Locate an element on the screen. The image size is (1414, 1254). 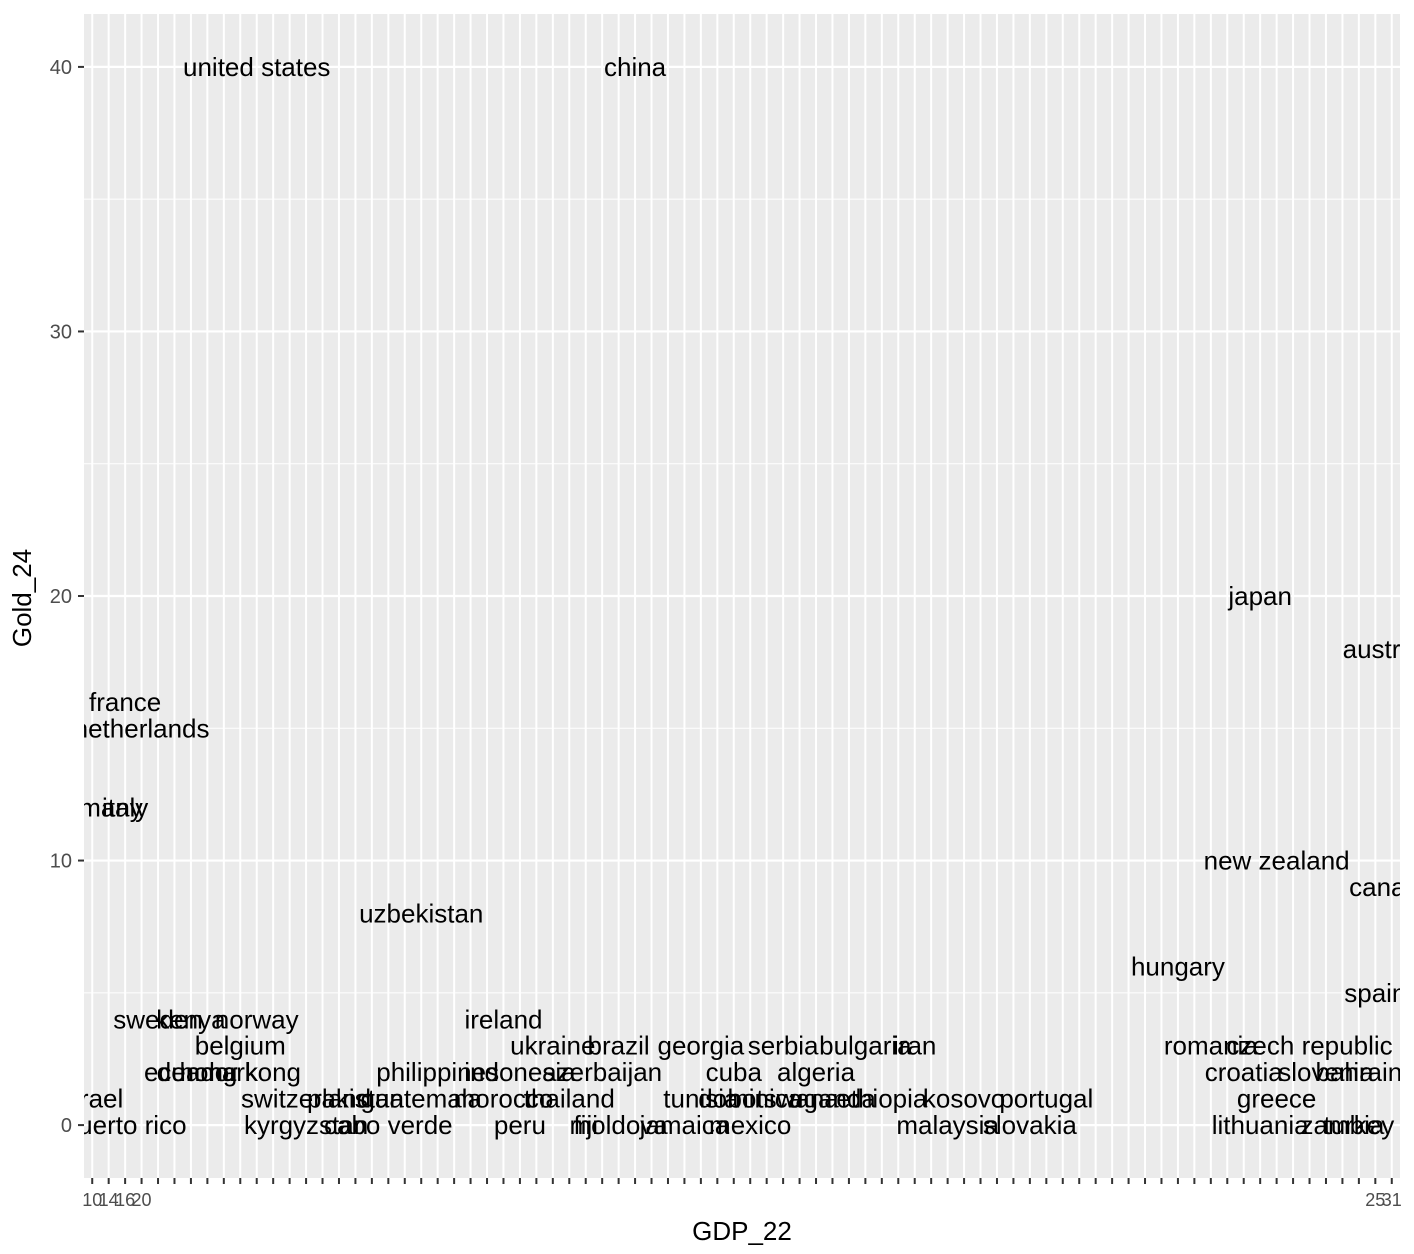
point-label: uzbekistan is located at coordinates (421, 913).